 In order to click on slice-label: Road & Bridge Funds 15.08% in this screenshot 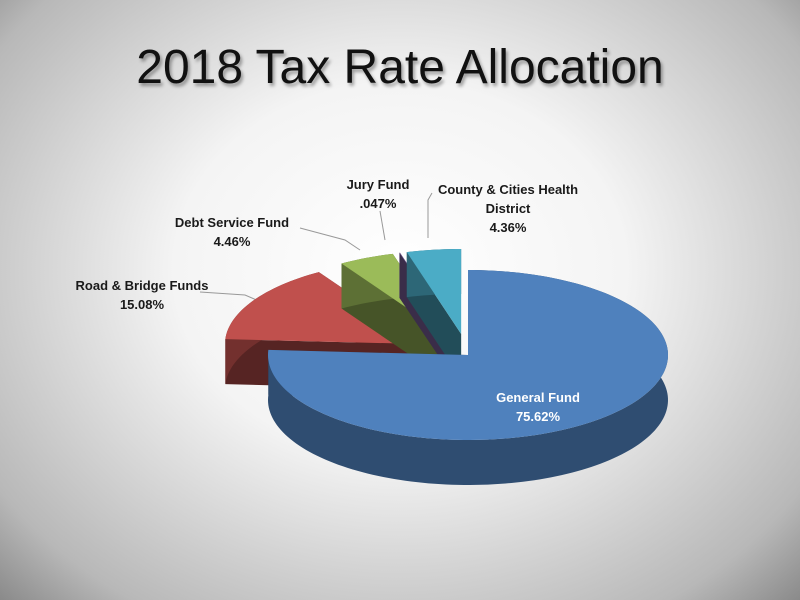, I will do `click(142, 295)`.